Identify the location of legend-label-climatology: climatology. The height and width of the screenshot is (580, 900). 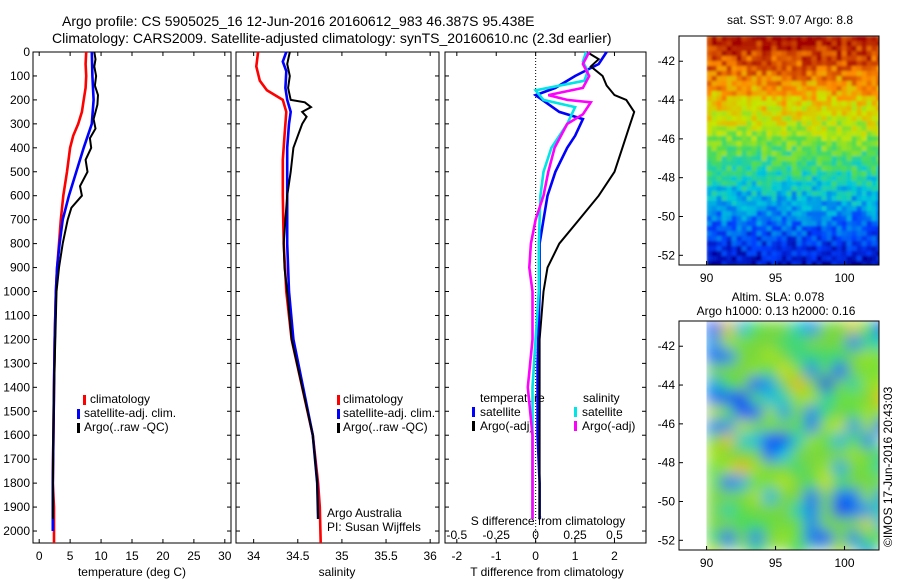
(373, 399).